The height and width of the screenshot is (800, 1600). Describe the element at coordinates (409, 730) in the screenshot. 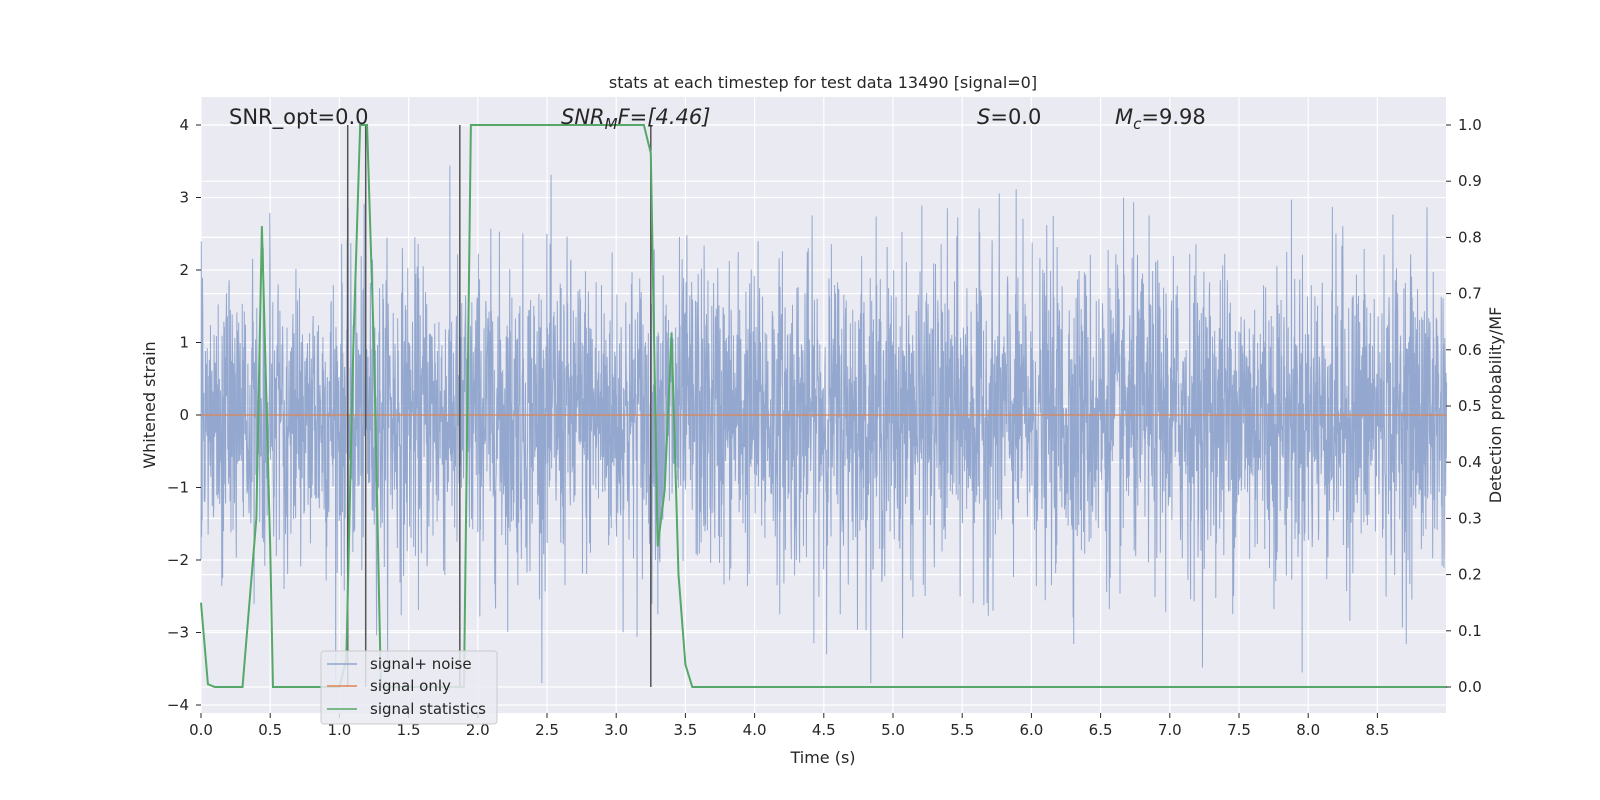

I see `x-tick-label: 1.5` at that location.